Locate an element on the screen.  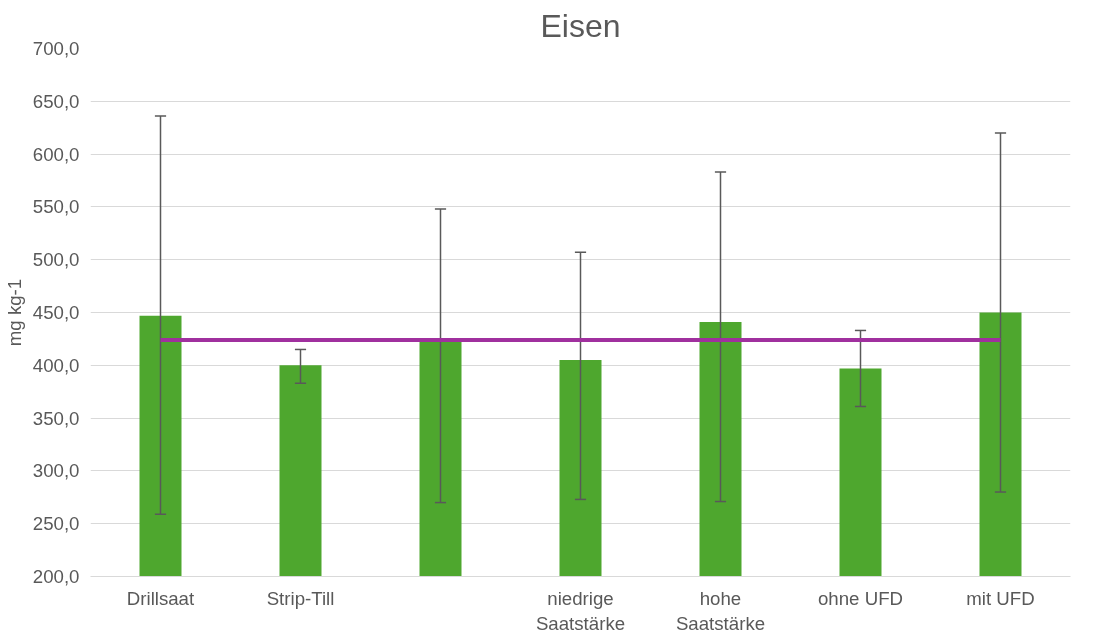
y-tick-label: 600,0 is located at coordinates (56, 154).